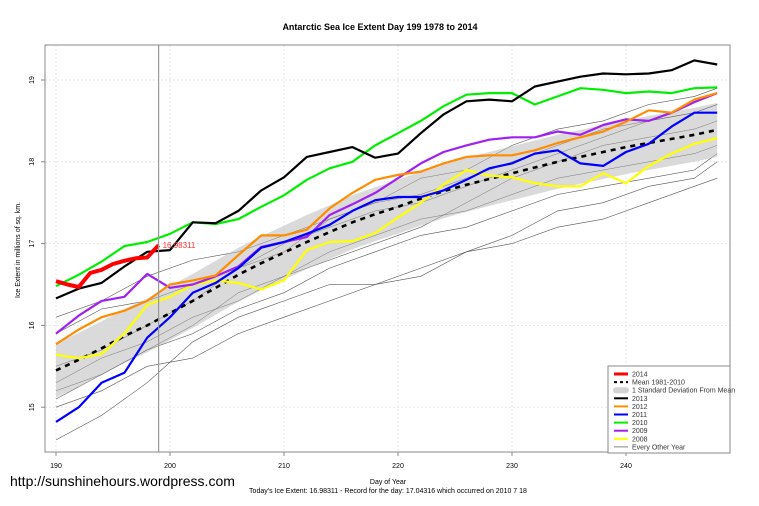 The width and height of the screenshot is (759, 506). What do you see at coordinates (32, 244) in the screenshot?
I see `y-tick-label: 17` at bounding box center [32, 244].